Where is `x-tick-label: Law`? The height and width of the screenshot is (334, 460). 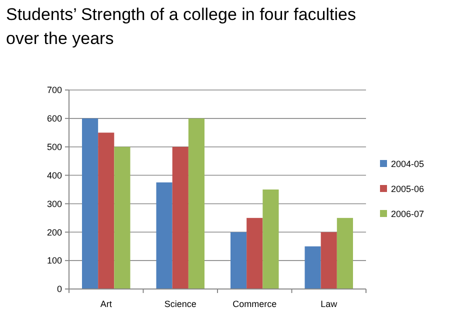 x-tick-label: Law is located at coordinates (329, 304).